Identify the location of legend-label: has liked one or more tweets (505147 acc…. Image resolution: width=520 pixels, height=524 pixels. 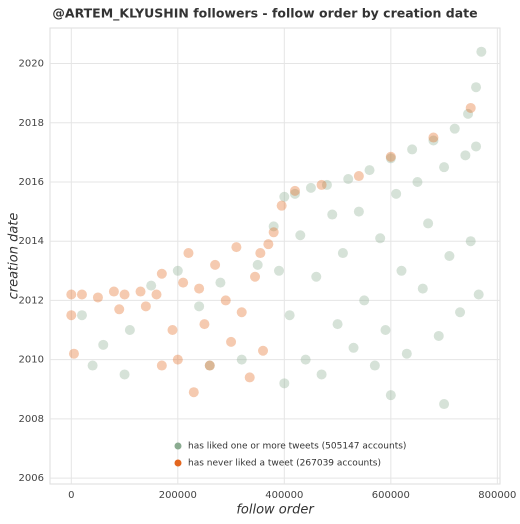
(297, 447).